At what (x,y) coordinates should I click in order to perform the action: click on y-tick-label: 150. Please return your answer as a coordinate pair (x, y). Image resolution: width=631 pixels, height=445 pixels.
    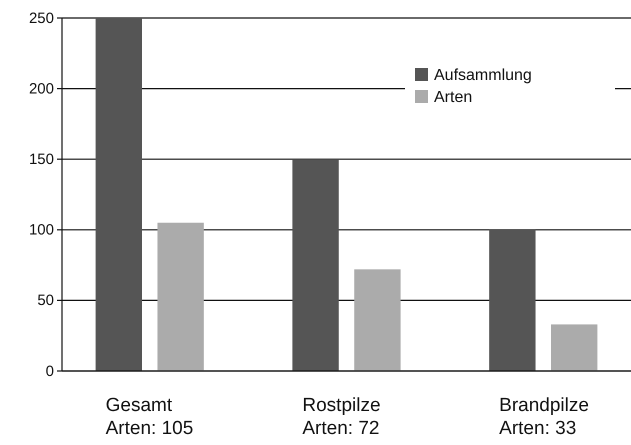
    Looking at the image, I should click on (41, 159).